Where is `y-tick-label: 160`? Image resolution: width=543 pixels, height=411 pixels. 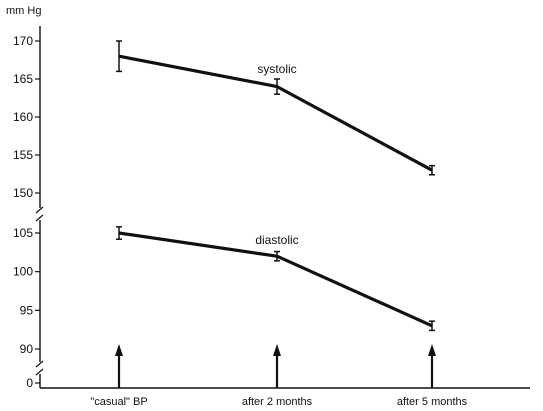
y-tick-label: 160 is located at coordinates (23, 117).